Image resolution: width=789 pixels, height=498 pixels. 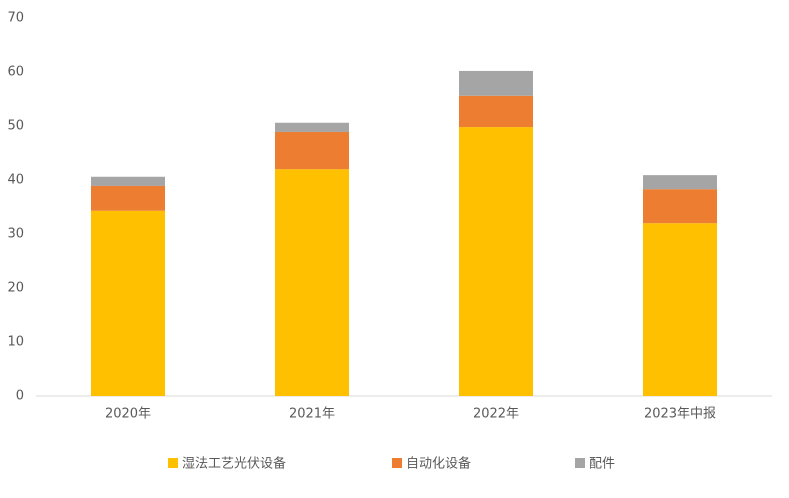 What do you see at coordinates (15, 342) in the screenshot?
I see `y-tick-label: 10` at bounding box center [15, 342].